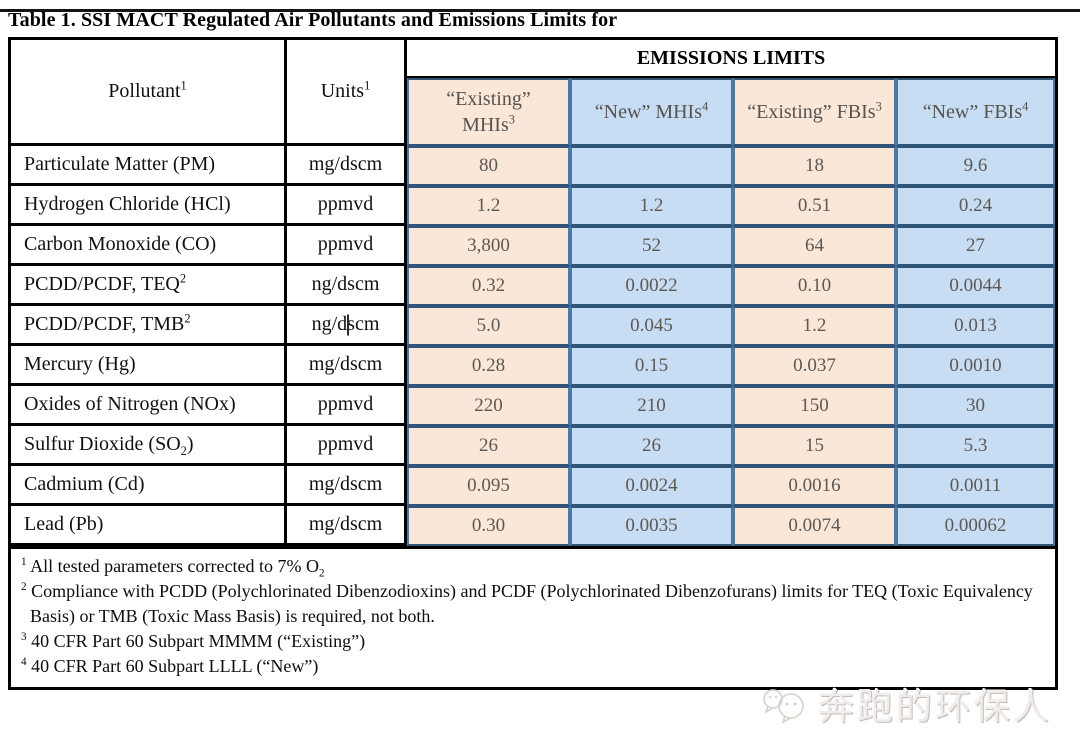 This screenshot has width=1080, height=743. I want to click on pollutant-cell: Particulate Matter (PM), so click(149, 166).